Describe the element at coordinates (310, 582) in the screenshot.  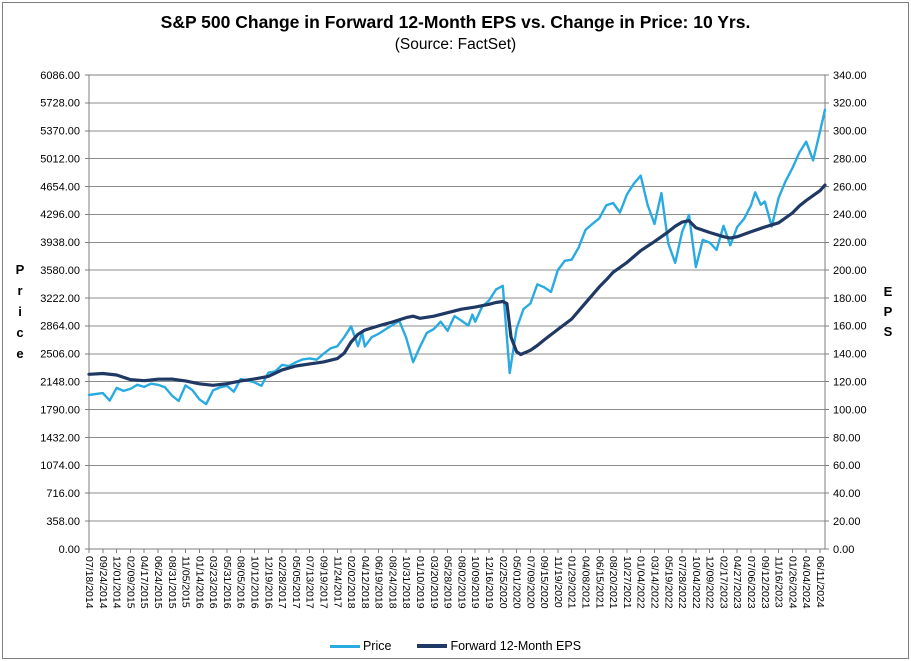
I see `x-axis-tick-label: 07/13/2017` at that location.